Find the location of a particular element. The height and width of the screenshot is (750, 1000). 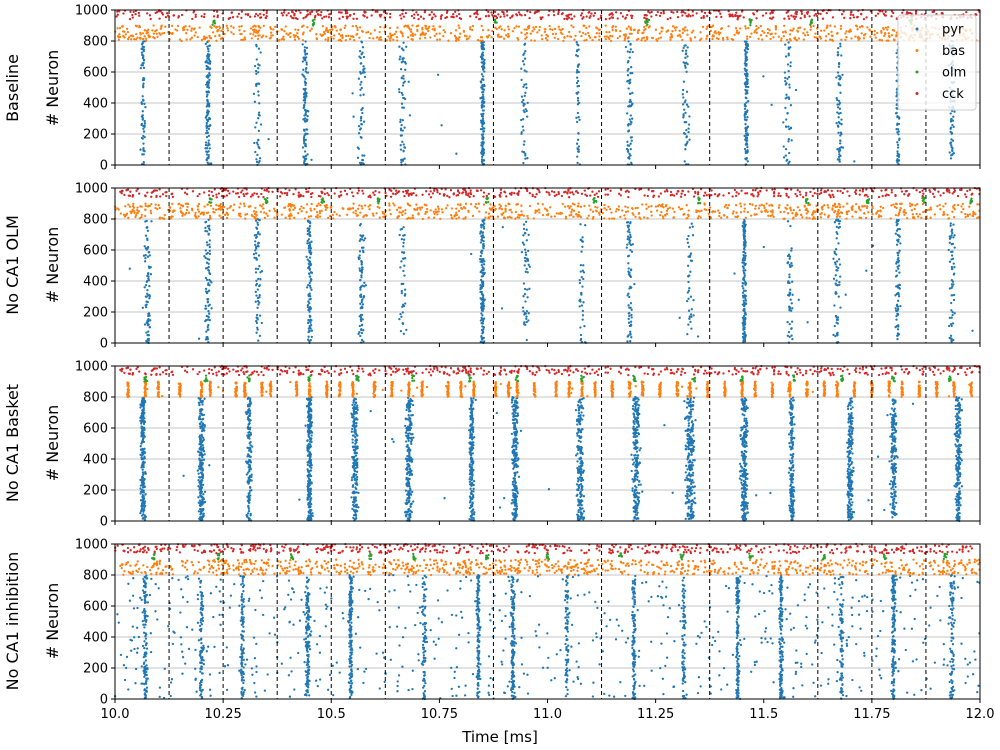

legend-marker-pyr is located at coordinates (917, 29).